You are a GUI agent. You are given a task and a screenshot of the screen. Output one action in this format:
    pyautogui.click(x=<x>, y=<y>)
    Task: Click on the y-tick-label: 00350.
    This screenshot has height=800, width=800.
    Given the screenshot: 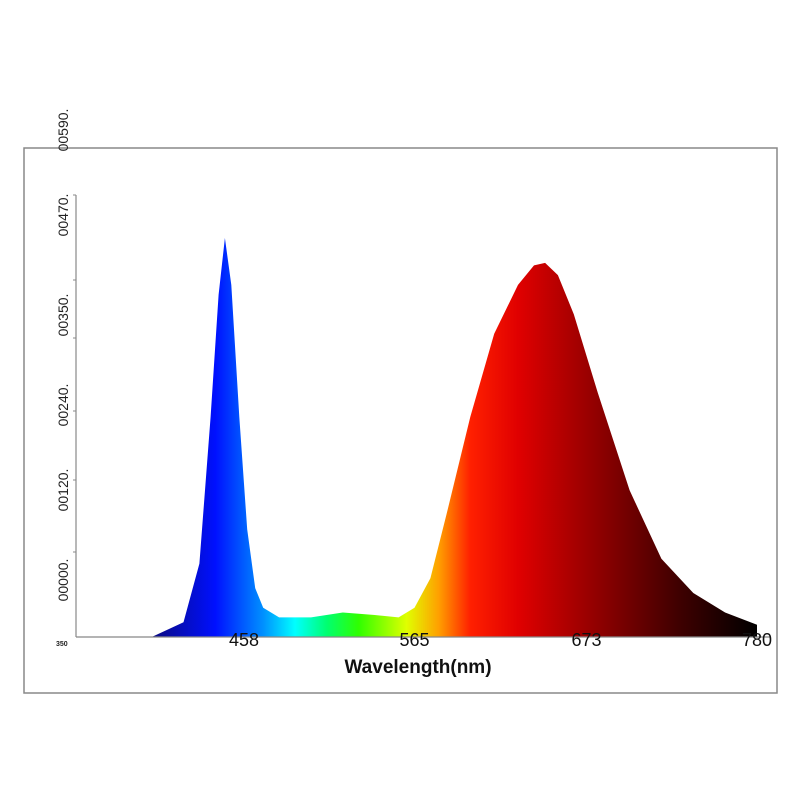 What is the action you would take?
    pyautogui.click(x=63, y=315)
    